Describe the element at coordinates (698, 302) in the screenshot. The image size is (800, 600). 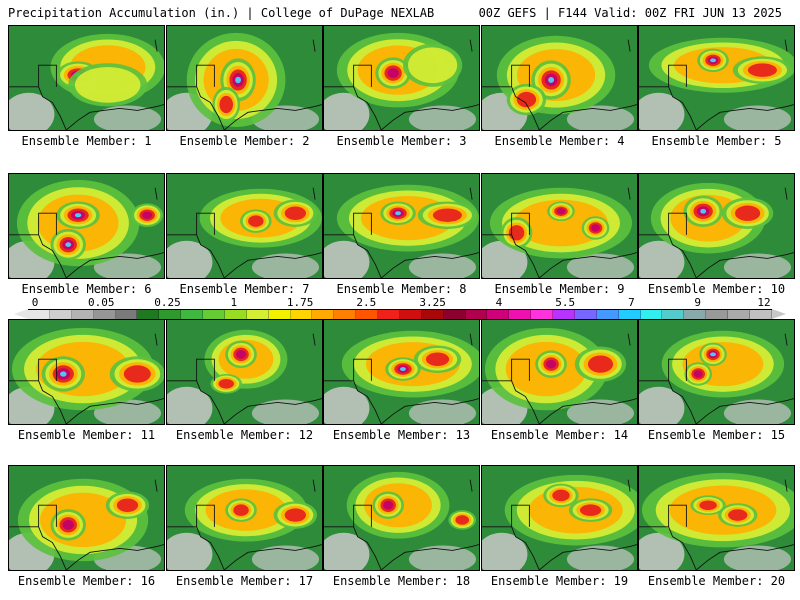
I see `colorbar-tick-label: 9` at that location.